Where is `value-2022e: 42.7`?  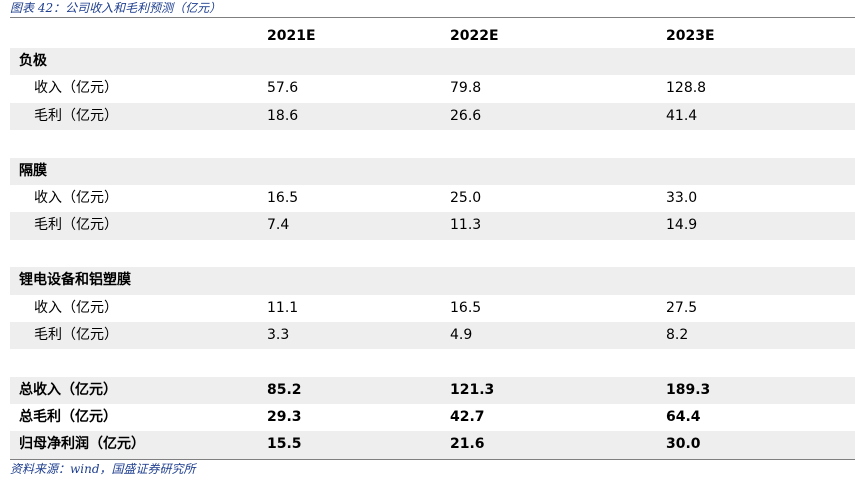
value-2022e: 42.7 is located at coordinates (467, 417).